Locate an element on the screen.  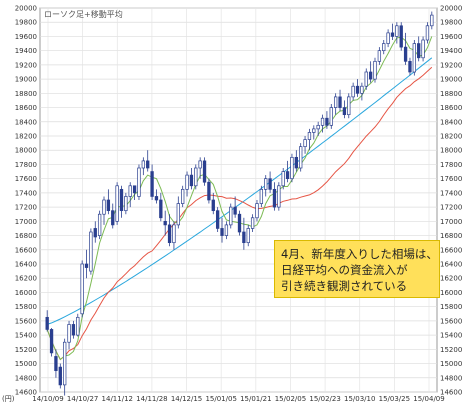
y-tick-label-right: 17000 is located at coordinates (451, 222).